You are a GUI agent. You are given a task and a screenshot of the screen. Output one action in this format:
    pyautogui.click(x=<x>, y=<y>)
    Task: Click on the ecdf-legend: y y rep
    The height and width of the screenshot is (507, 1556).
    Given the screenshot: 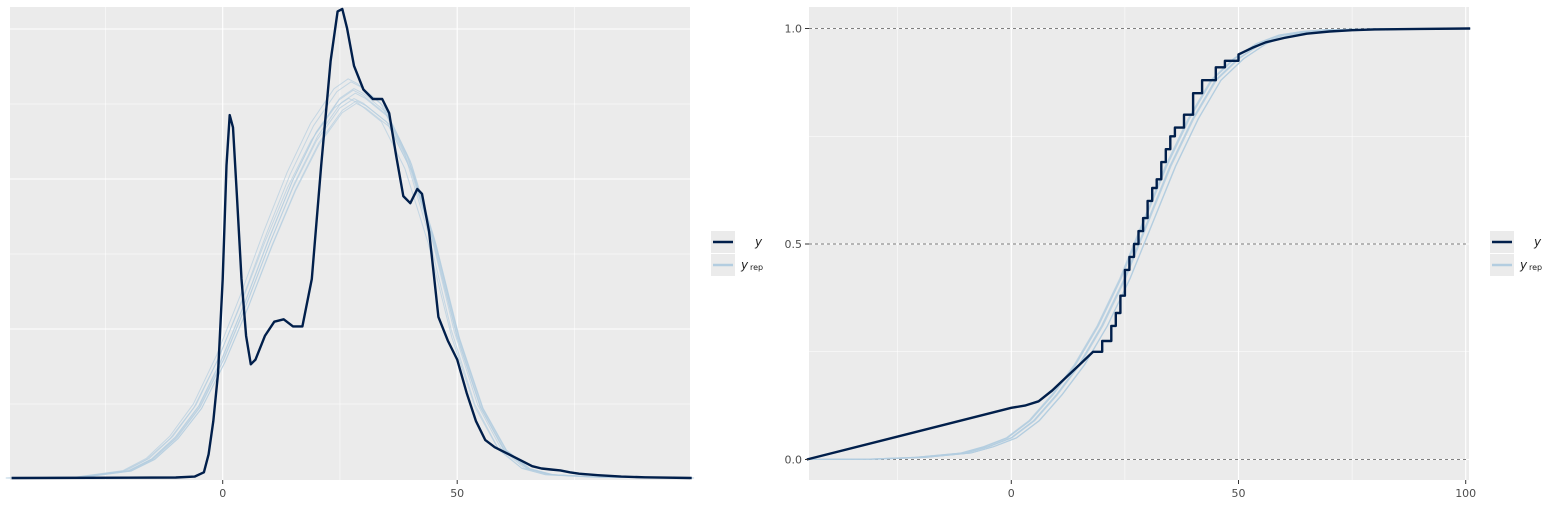 What is the action you would take?
    pyautogui.click(x=1516, y=253)
    